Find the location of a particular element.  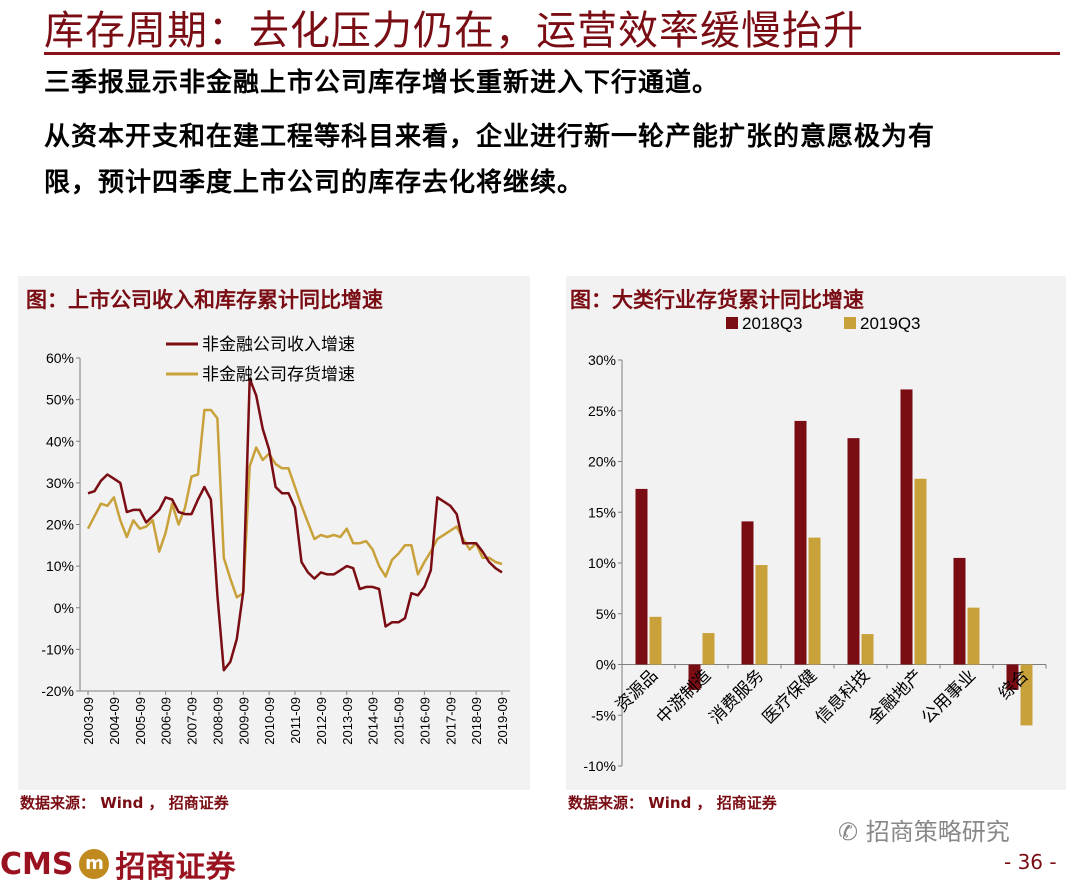

bar-chart-category-label: 医疗保健 is located at coordinates (790, 697).